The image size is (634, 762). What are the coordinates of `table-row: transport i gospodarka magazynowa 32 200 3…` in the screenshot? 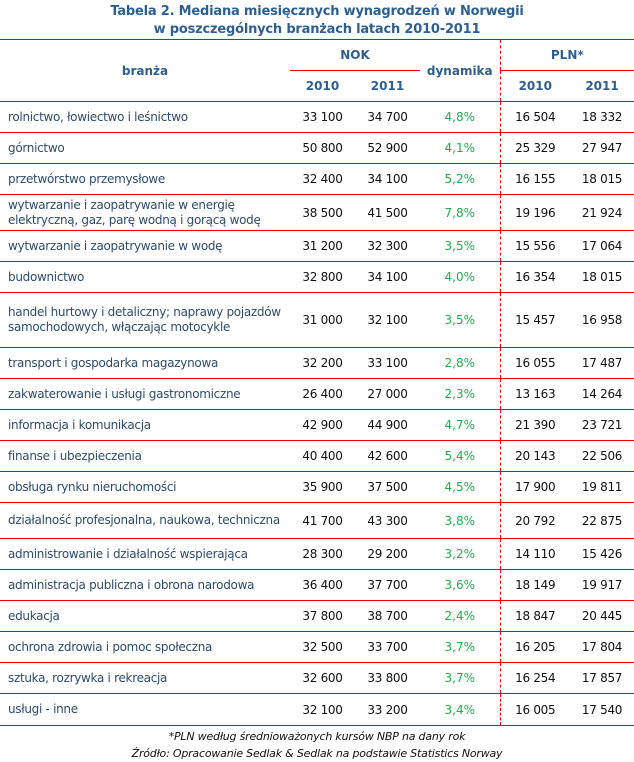 It's located at (317, 363).